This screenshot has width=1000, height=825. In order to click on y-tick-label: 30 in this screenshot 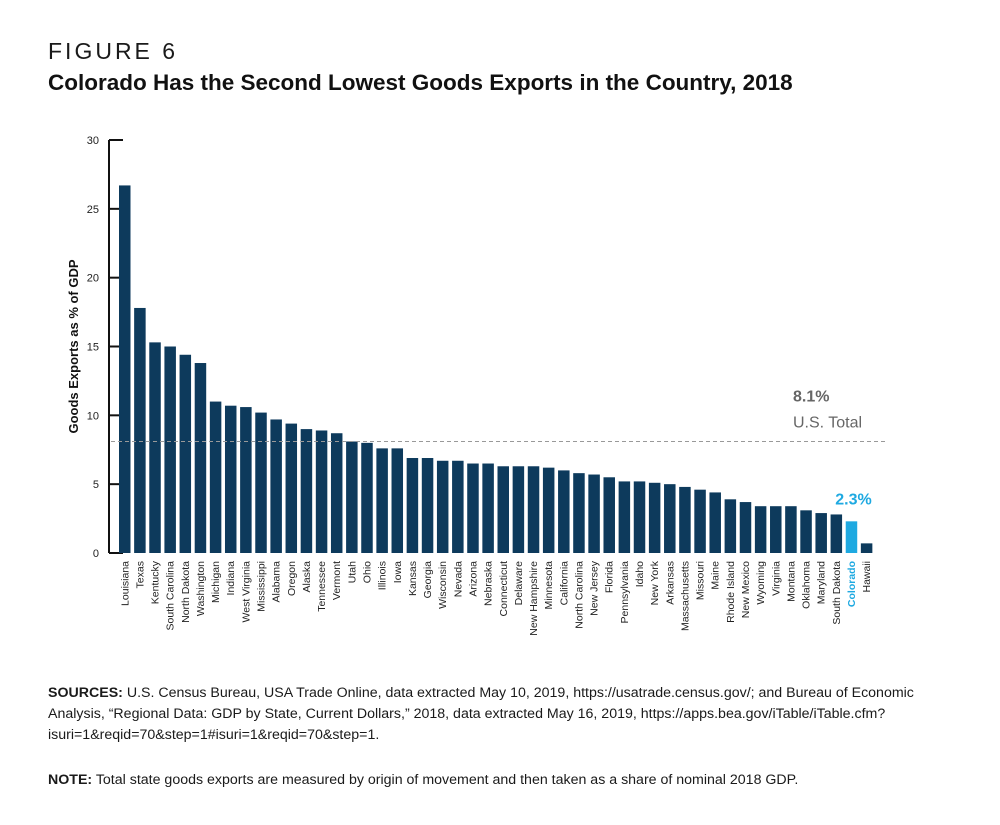, I will do `click(93, 141)`.